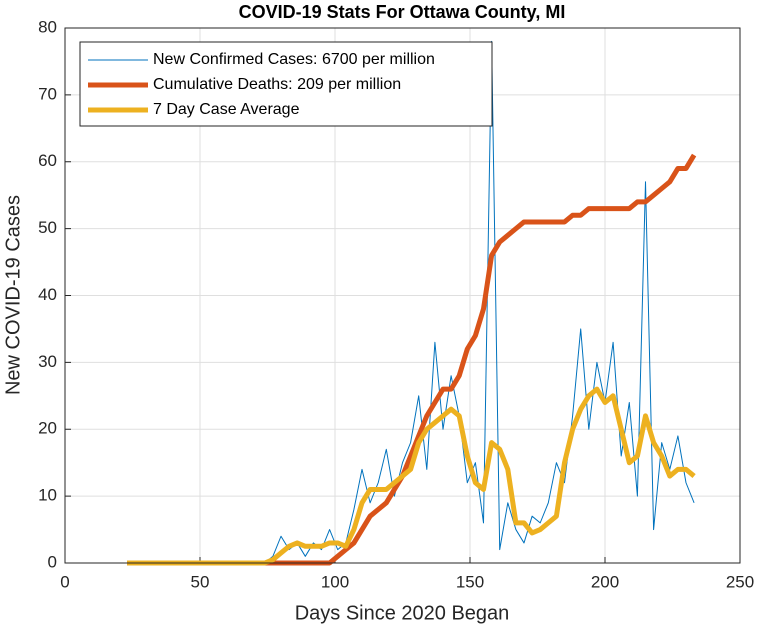 This screenshot has height=630, width=761. I want to click on y-tick-label: 40, so click(47, 294).